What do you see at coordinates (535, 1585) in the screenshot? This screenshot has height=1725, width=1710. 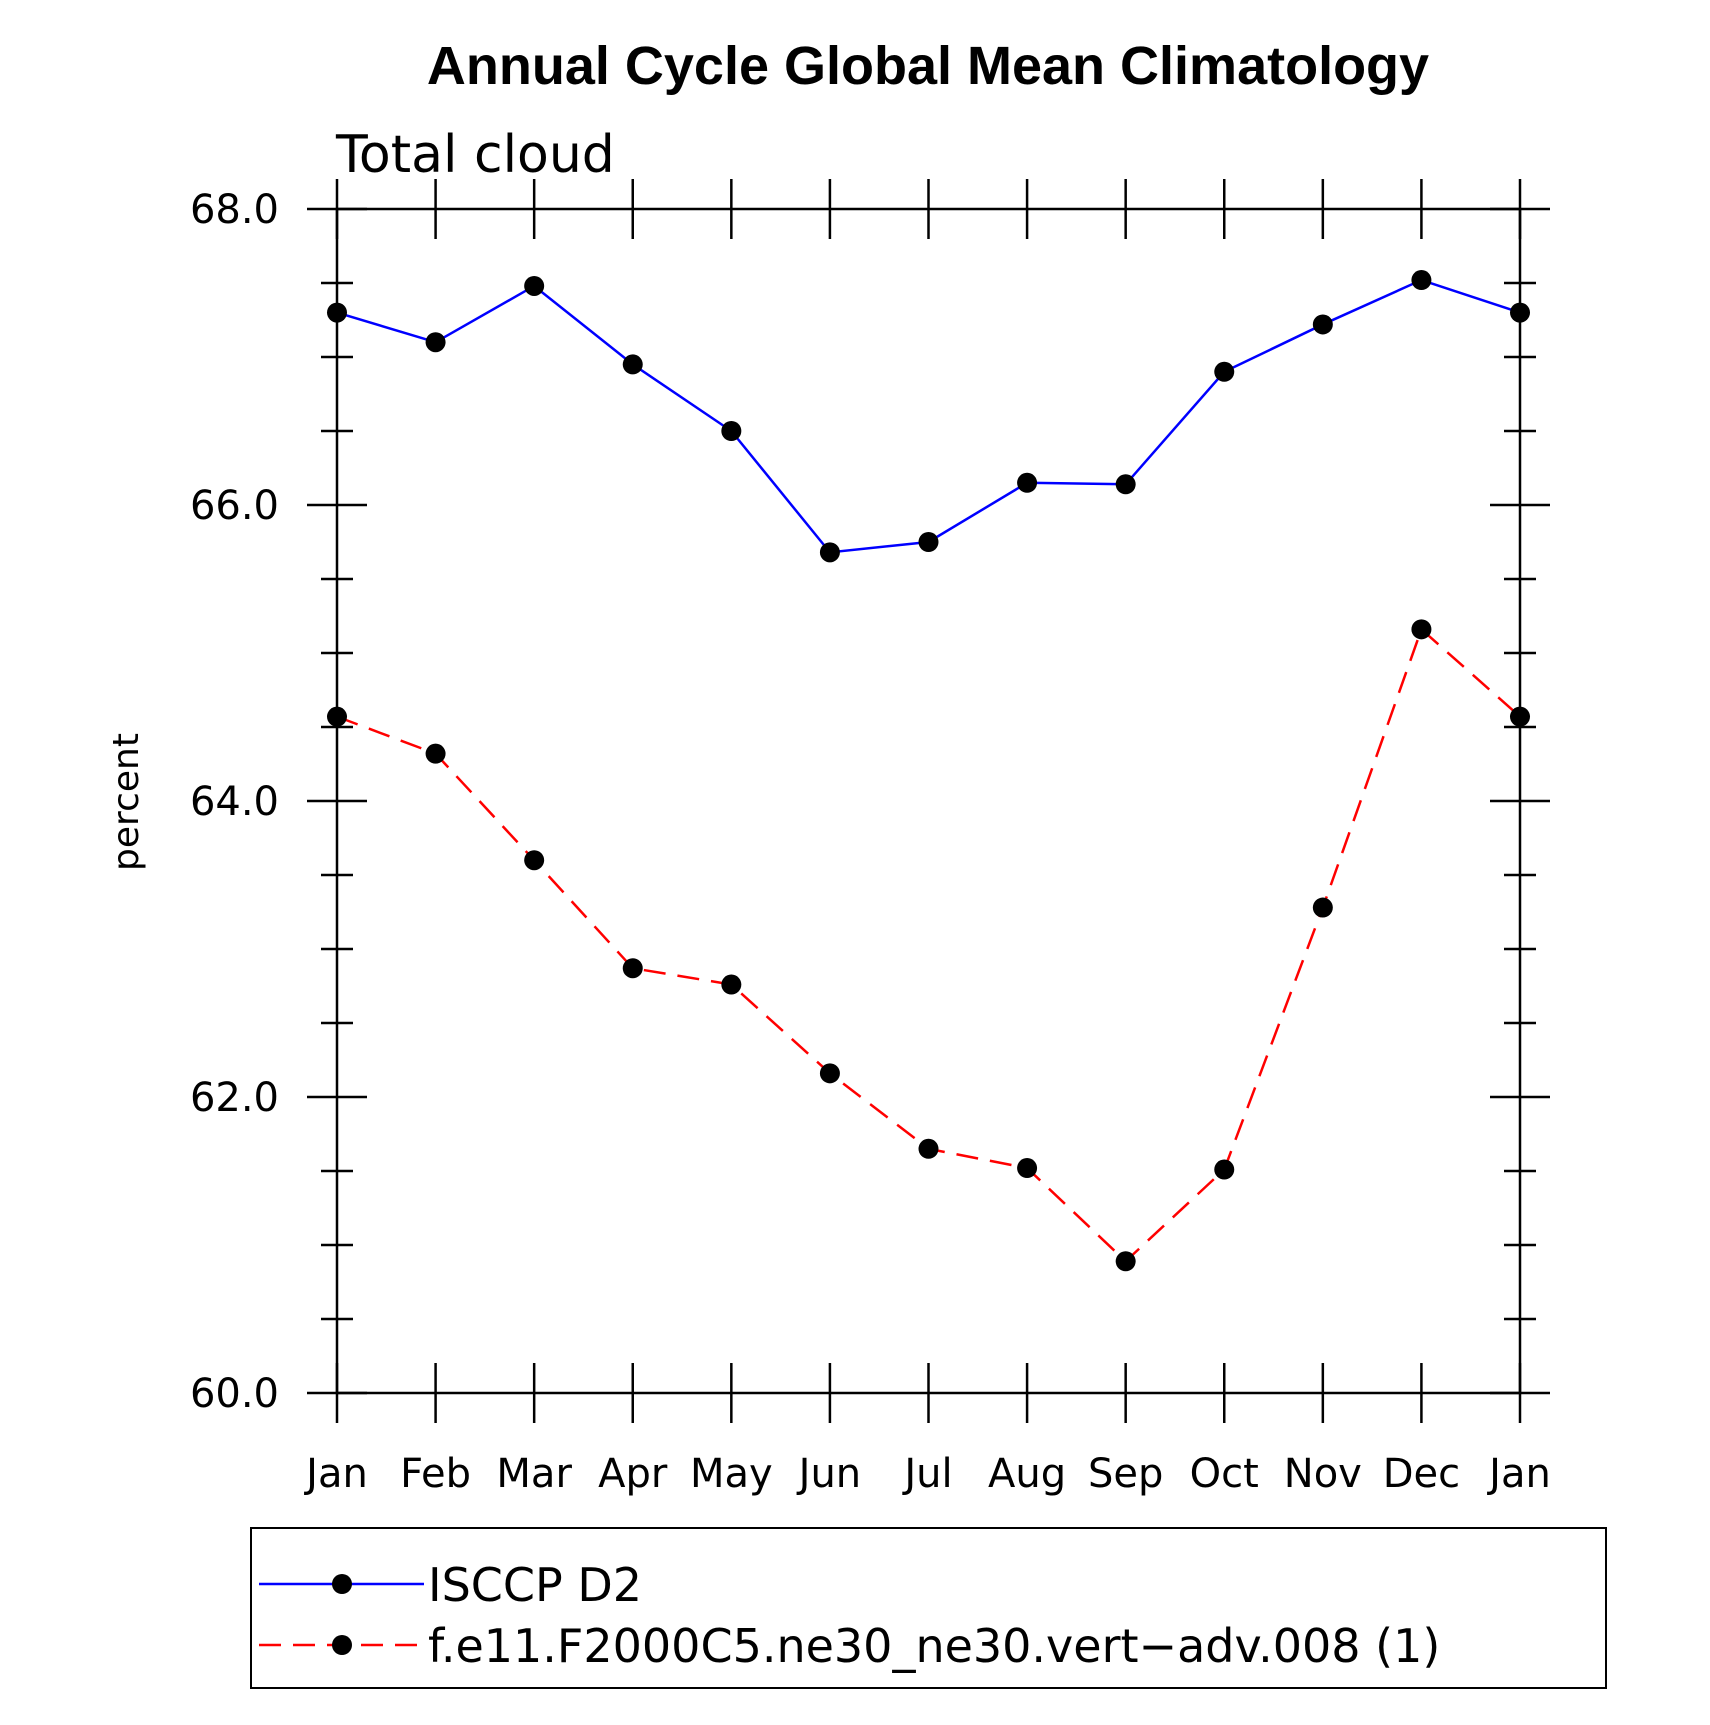 I see `legend-label: ISCCP D2` at bounding box center [535, 1585].